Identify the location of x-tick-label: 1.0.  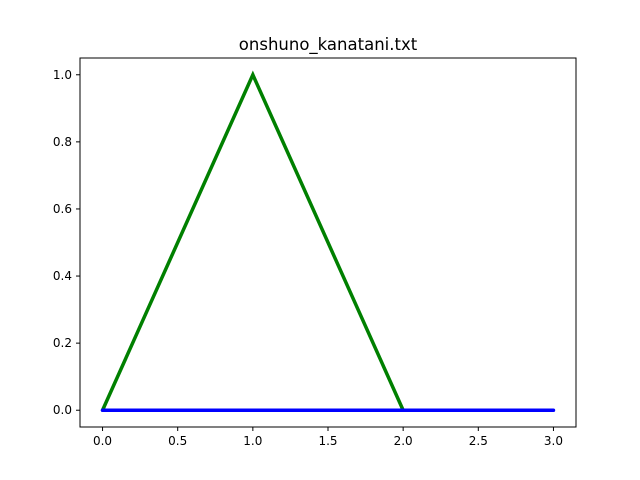
(252, 441).